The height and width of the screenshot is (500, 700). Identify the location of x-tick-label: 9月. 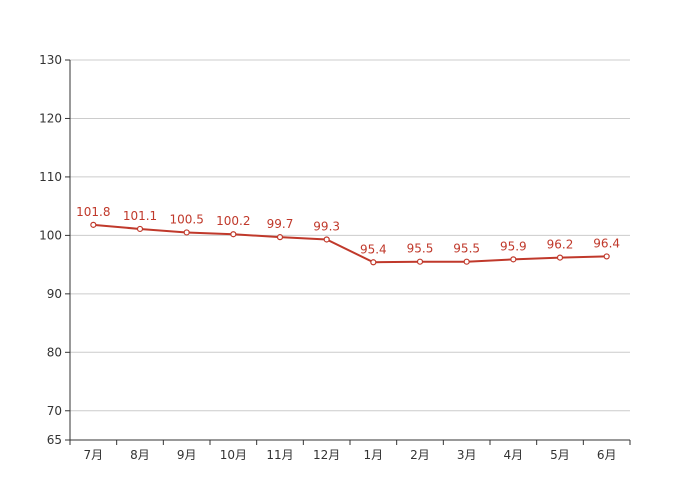
(187, 455).